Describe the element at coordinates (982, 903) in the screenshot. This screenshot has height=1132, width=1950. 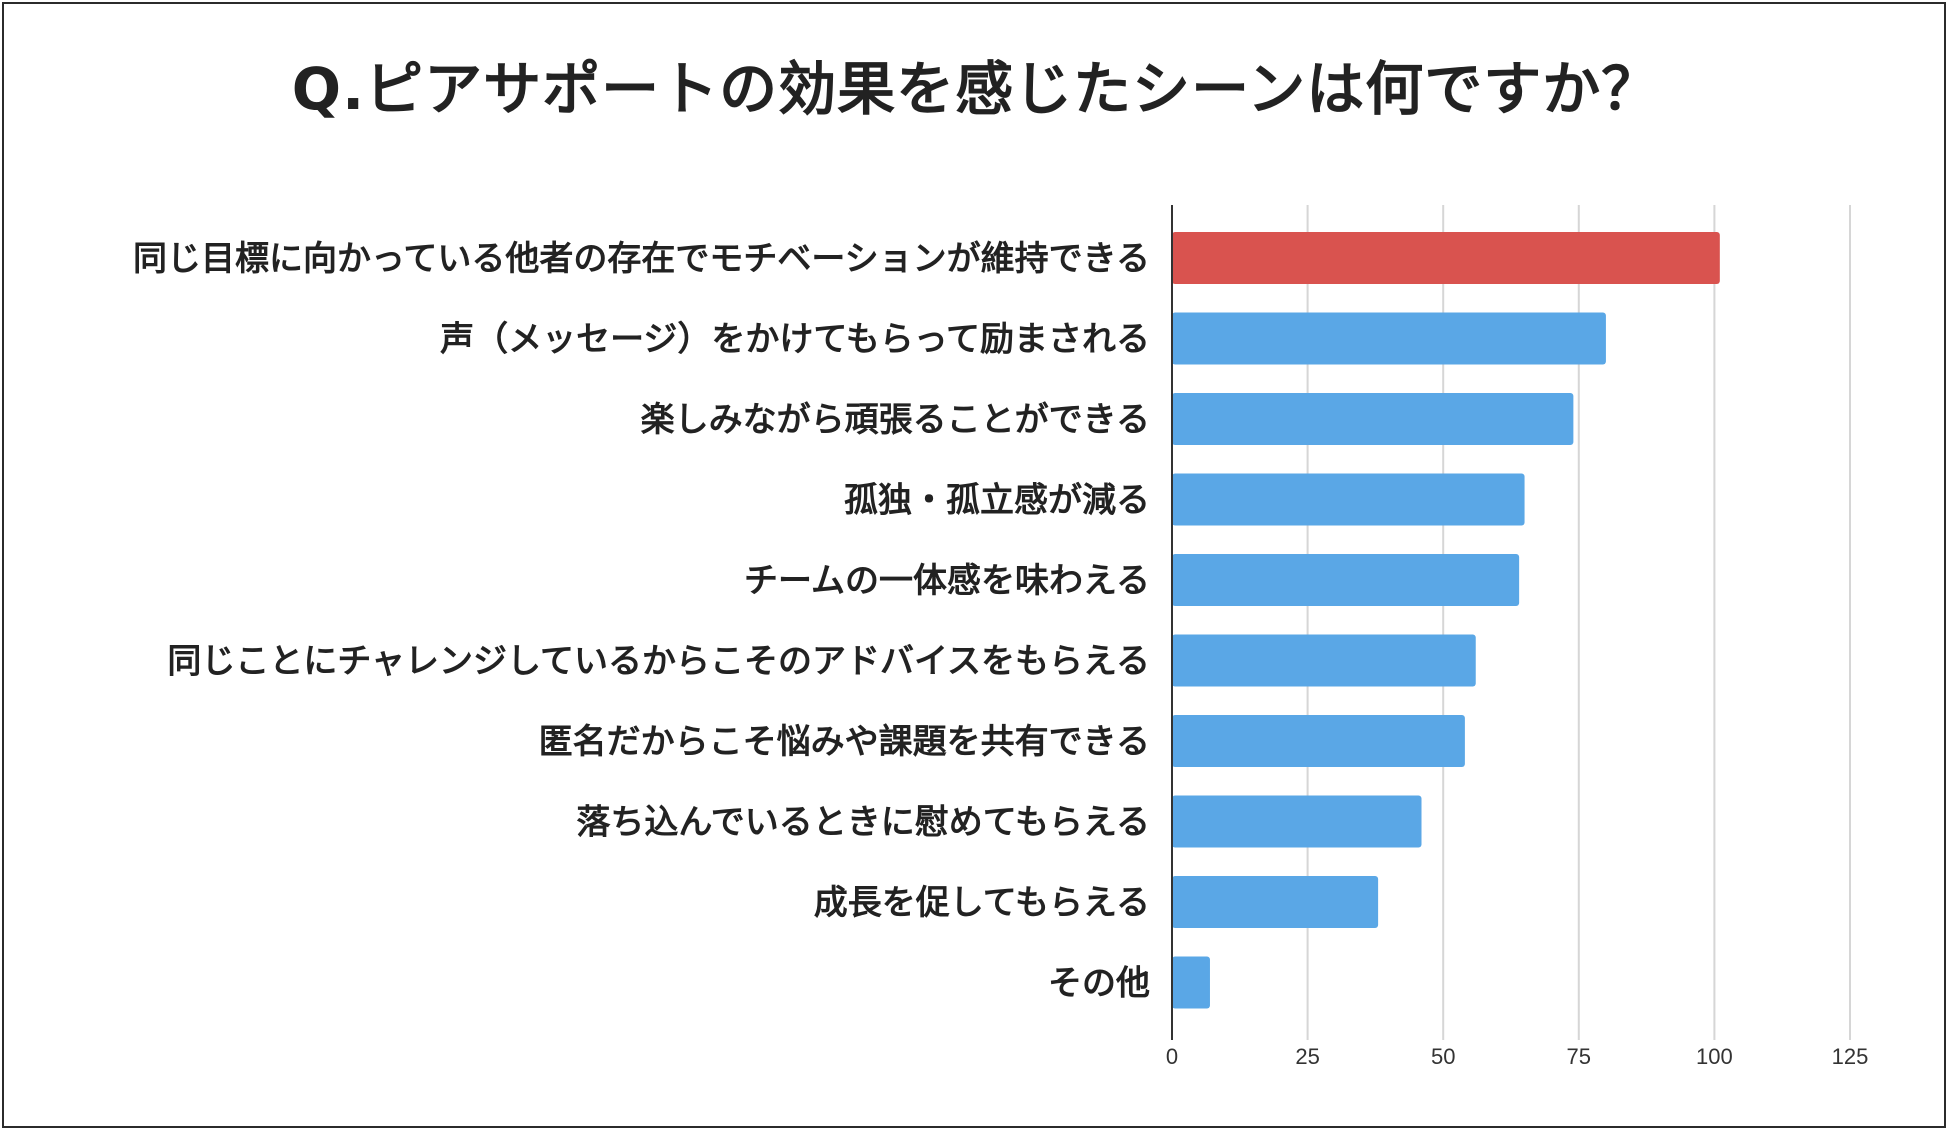
I see `category-label: 成長を促してもらえる` at that location.